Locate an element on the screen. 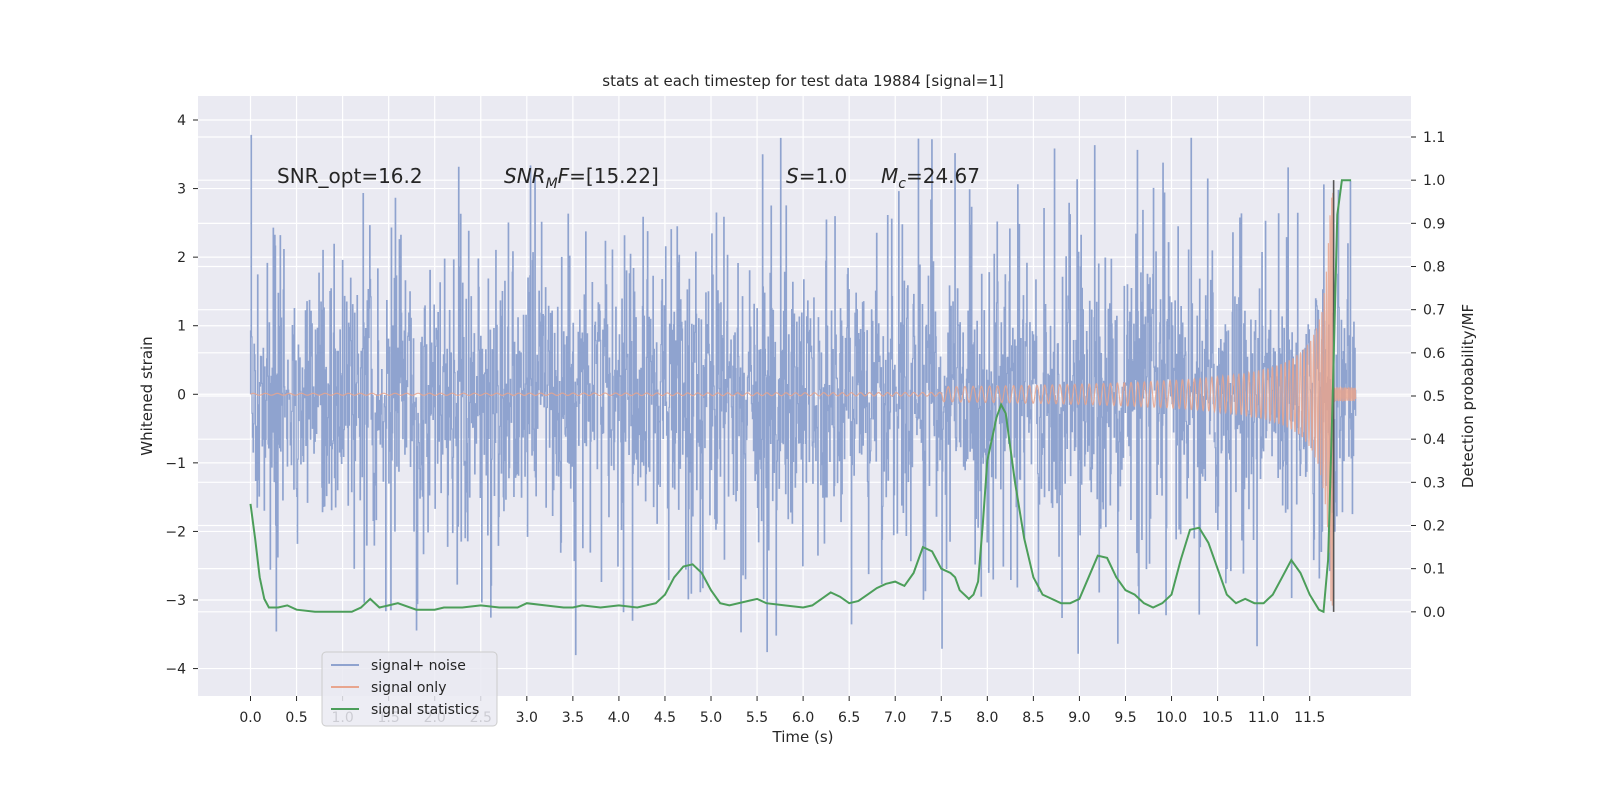  y-axis-ticks: 4 3 2 1 0 −1 −2 −3 −4 is located at coordinates (181, 395).